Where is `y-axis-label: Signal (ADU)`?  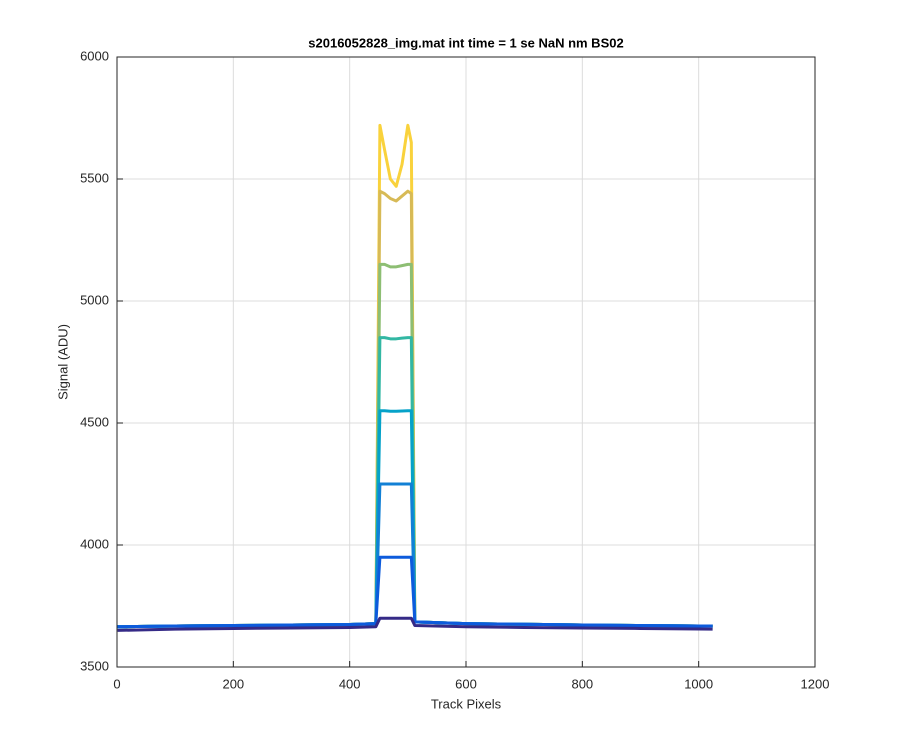
y-axis-label: Signal (ADU) is located at coordinates (62, 362).